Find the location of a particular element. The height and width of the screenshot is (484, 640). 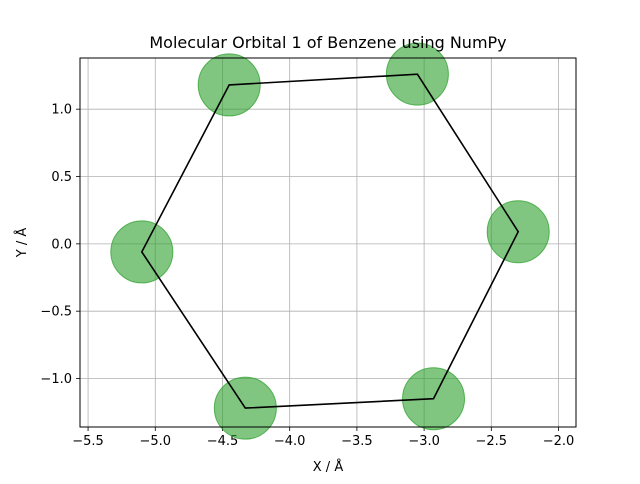

x-tick-label: −2.0 is located at coordinates (559, 441).